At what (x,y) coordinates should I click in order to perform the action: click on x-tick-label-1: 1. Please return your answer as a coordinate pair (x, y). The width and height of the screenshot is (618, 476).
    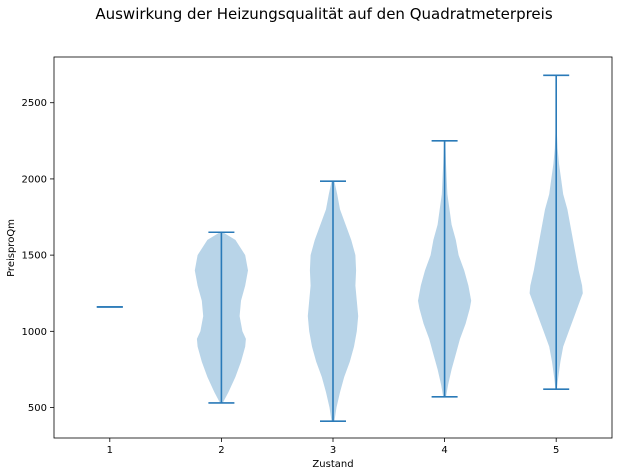
    Looking at the image, I should click on (110, 450).